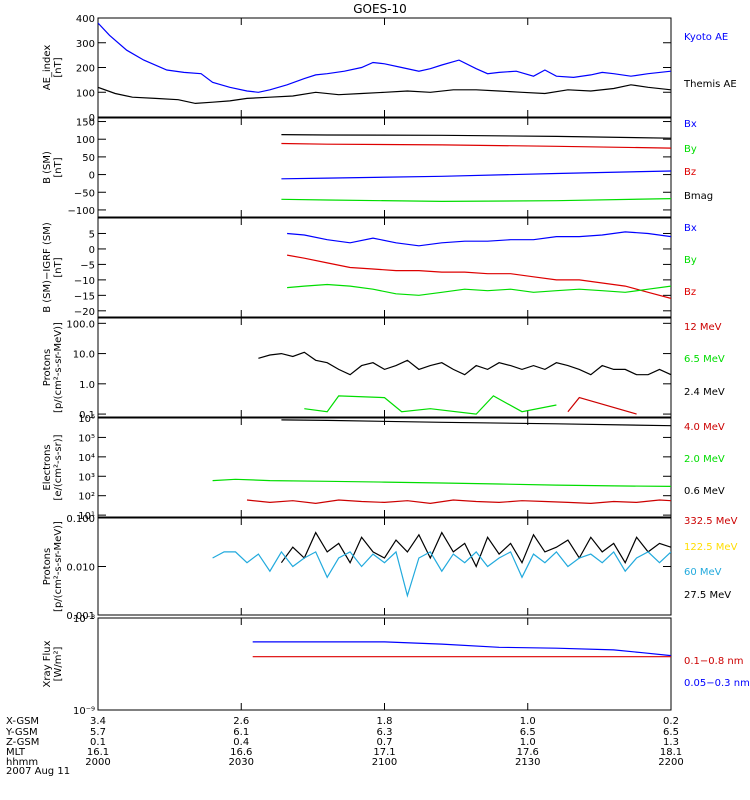 The height and width of the screenshot is (800, 750). Describe the element at coordinates (441, 574) in the screenshot. I see `series-line-60-mev` at that location.